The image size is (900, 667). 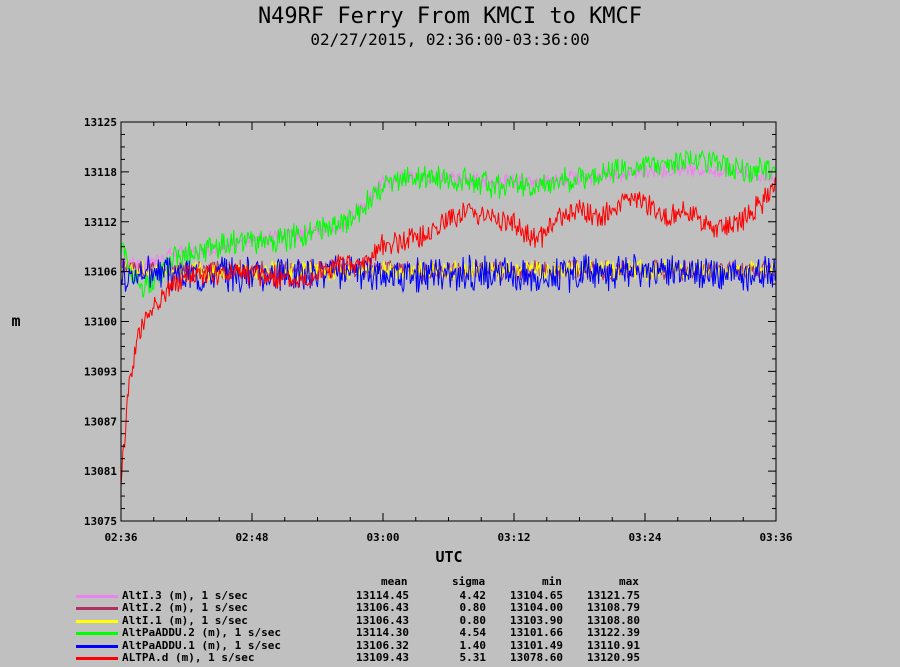 I want to click on legend-mean-value: 13106.32, so click(x=382, y=645).